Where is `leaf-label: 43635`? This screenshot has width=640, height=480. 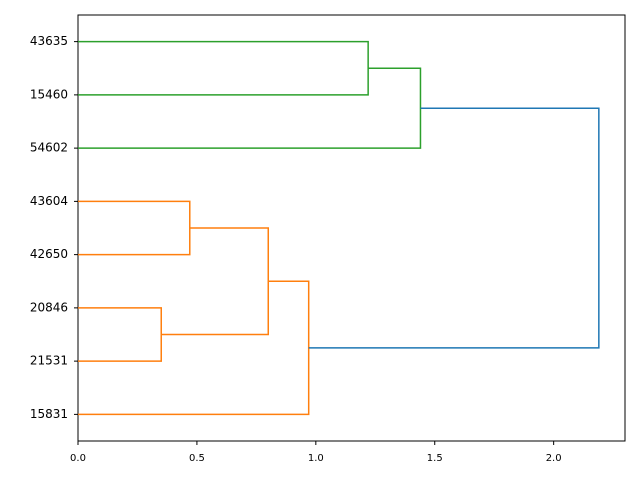
leaf-label: 43635 is located at coordinates (49, 41).